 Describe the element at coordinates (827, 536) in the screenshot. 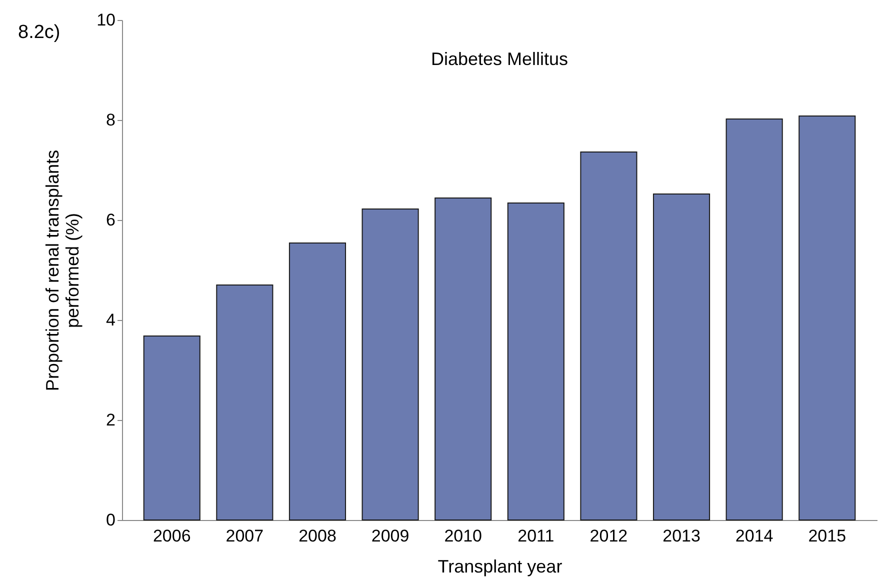

I see `x-tick-label: 2015` at that location.